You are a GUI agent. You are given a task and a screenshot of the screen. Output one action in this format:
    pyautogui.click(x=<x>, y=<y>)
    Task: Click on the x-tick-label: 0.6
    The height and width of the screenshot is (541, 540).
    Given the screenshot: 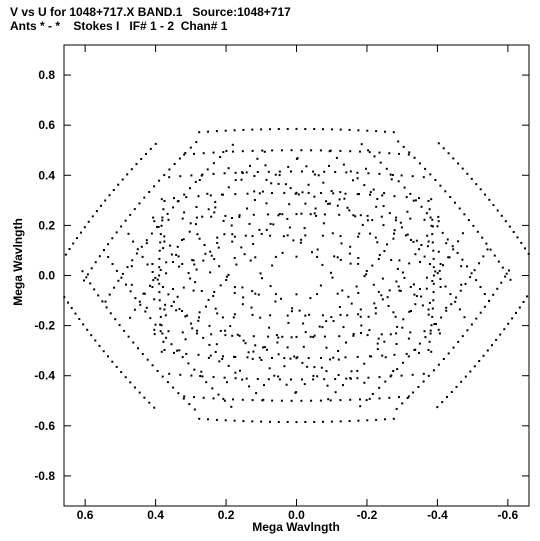 What is the action you would take?
    pyautogui.click(x=85, y=515)
    